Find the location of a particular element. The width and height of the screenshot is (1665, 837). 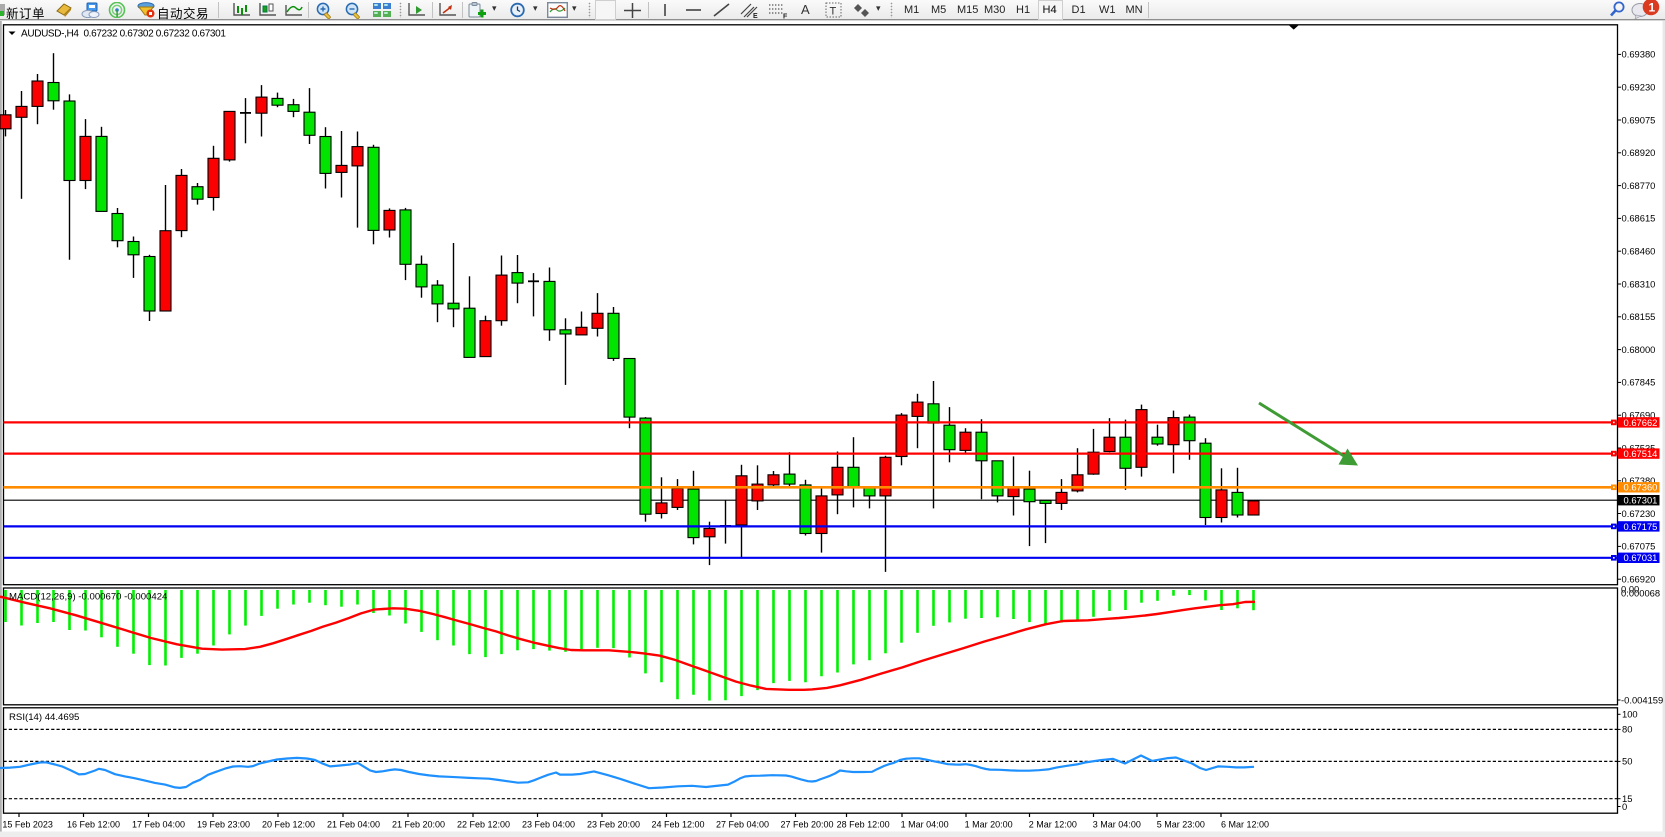

svg-text: 50 is located at coordinates (1627, 761).